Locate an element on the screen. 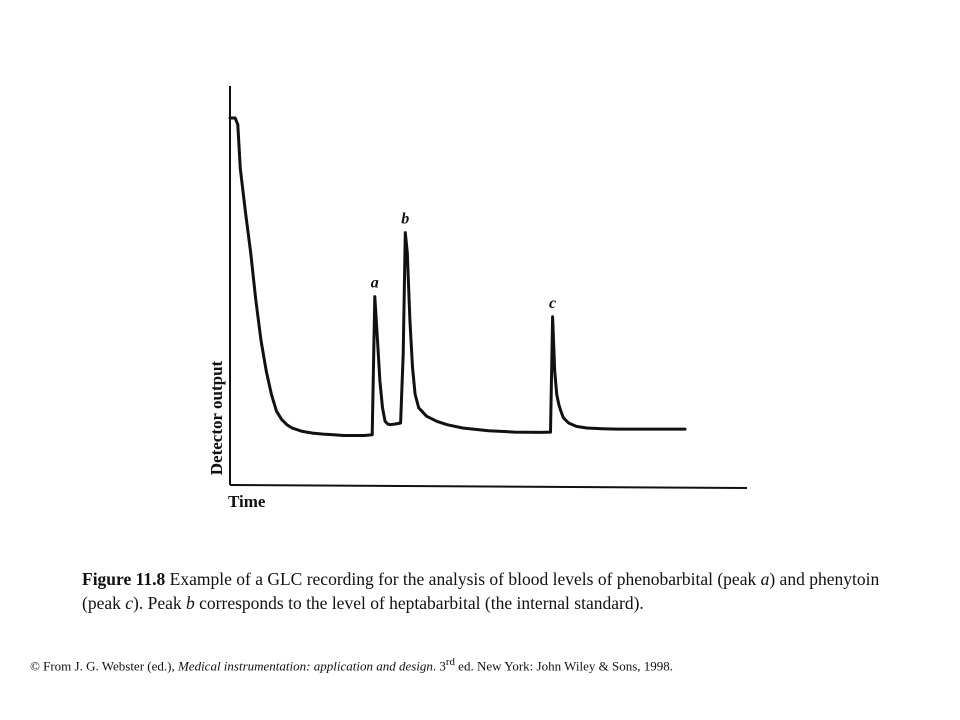 This screenshot has width=960, height=720. caption-text-3: ). Peak is located at coordinates (160, 603).